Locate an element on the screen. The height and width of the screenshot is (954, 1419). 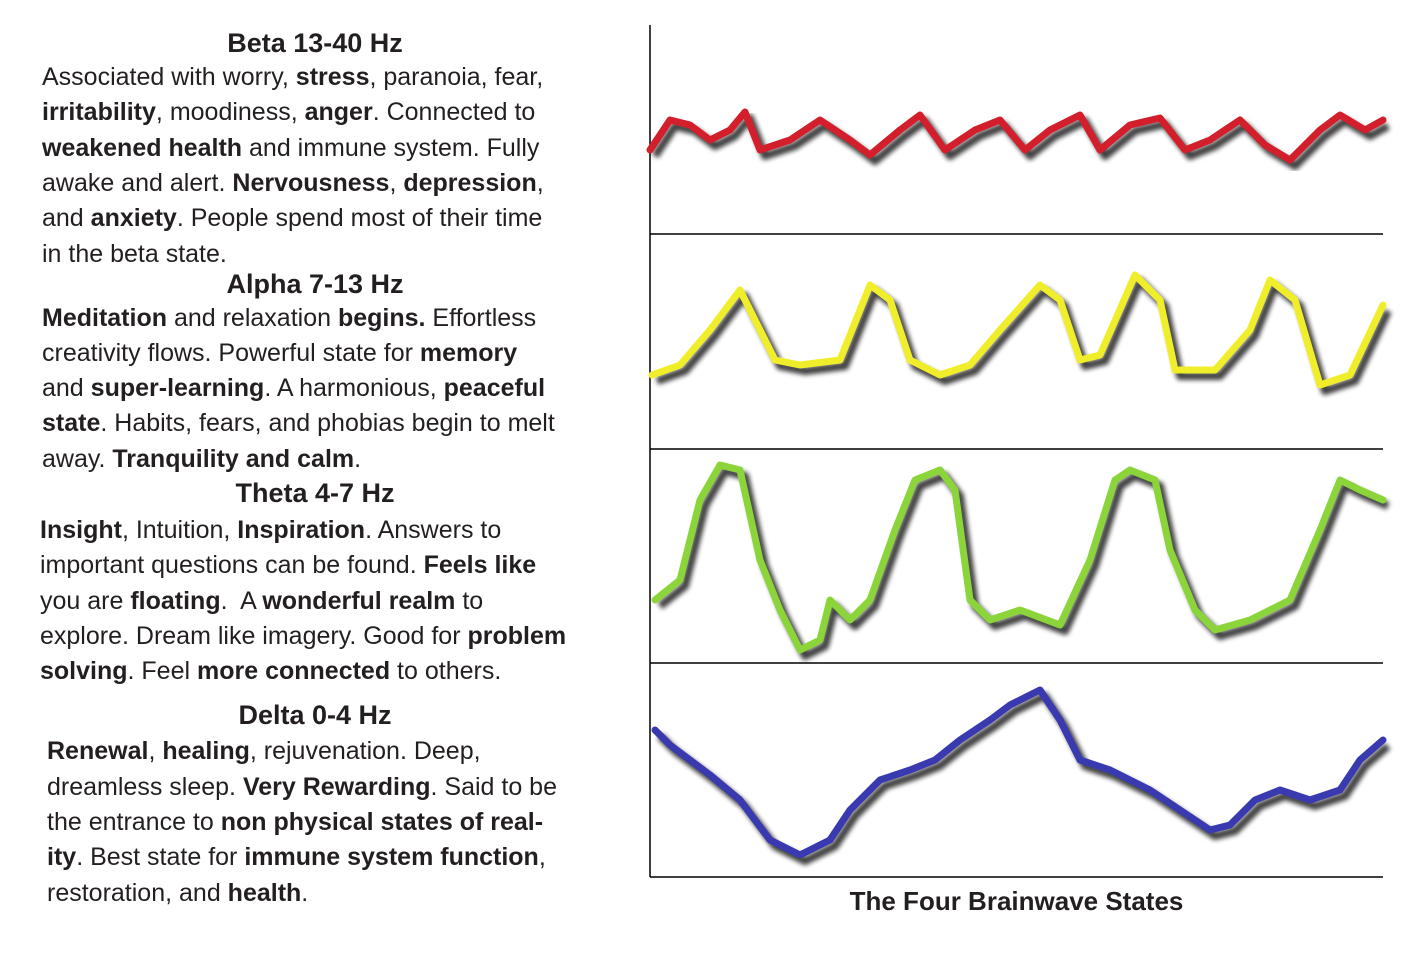
text-run: more connected is located at coordinates (294, 671).